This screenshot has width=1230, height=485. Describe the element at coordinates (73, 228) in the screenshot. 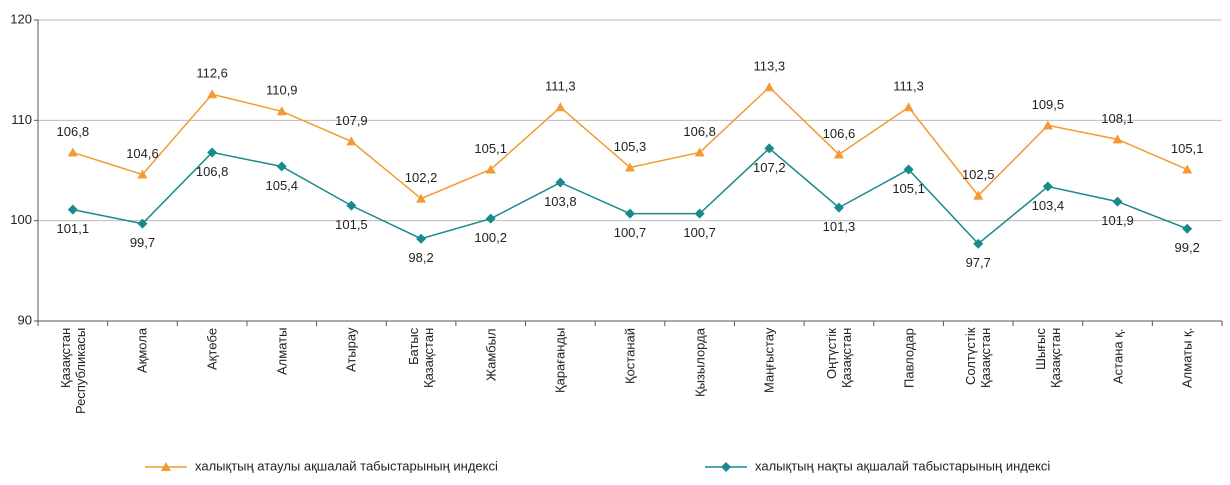

I see `data-label: 101,1` at that location.